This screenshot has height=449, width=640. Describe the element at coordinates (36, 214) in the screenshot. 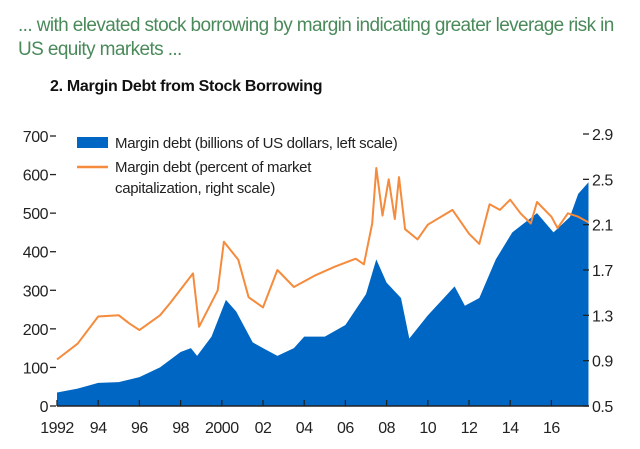

I see `left-tick-label: 500` at that location.